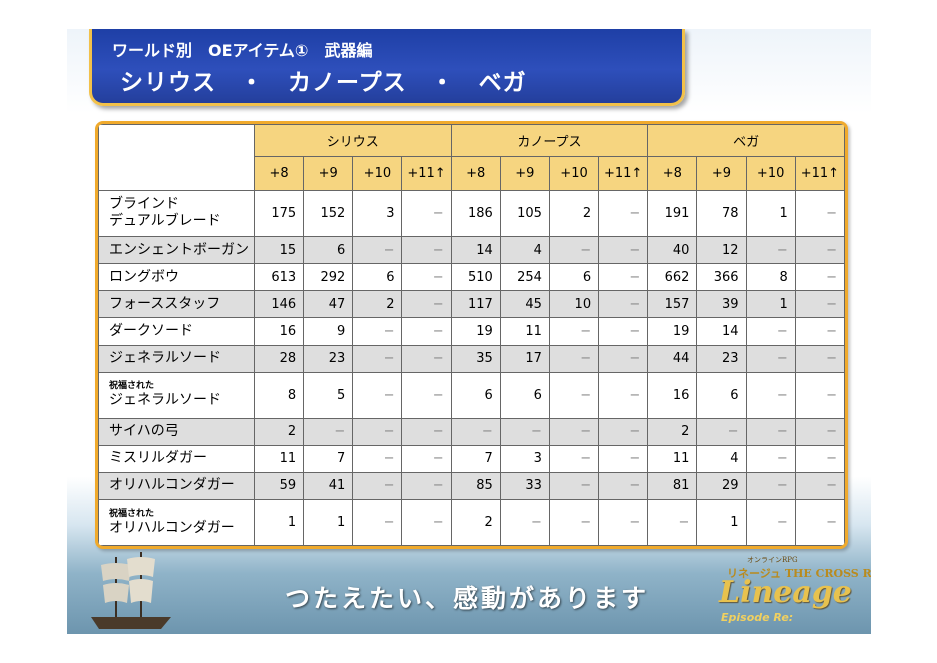 This screenshot has height=663, width=937. I want to click on item-name-cell: ミスリルダガー, so click(176, 458).